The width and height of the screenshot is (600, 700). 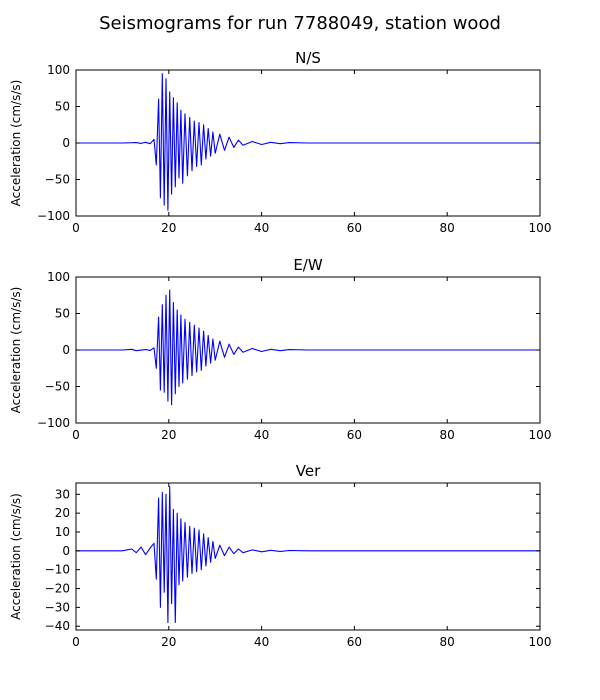 What do you see at coordinates (308, 58) in the screenshot?
I see `panel-title: N/S` at bounding box center [308, 58].